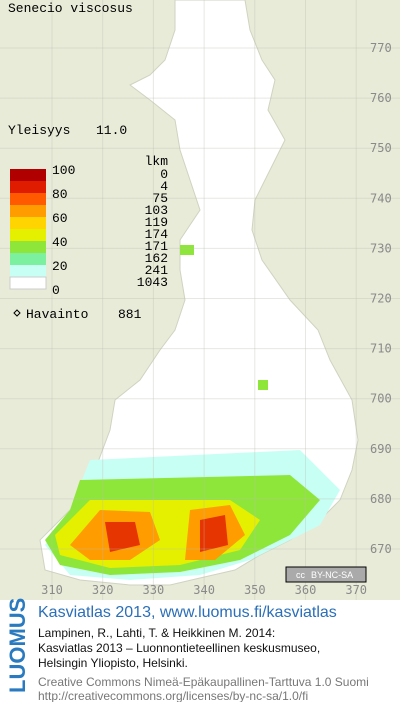 This screenshot has height=702, width=400. Describe the element at coordinates (164, 186) in the screenshot. I see `legend-count: 4` at that location.